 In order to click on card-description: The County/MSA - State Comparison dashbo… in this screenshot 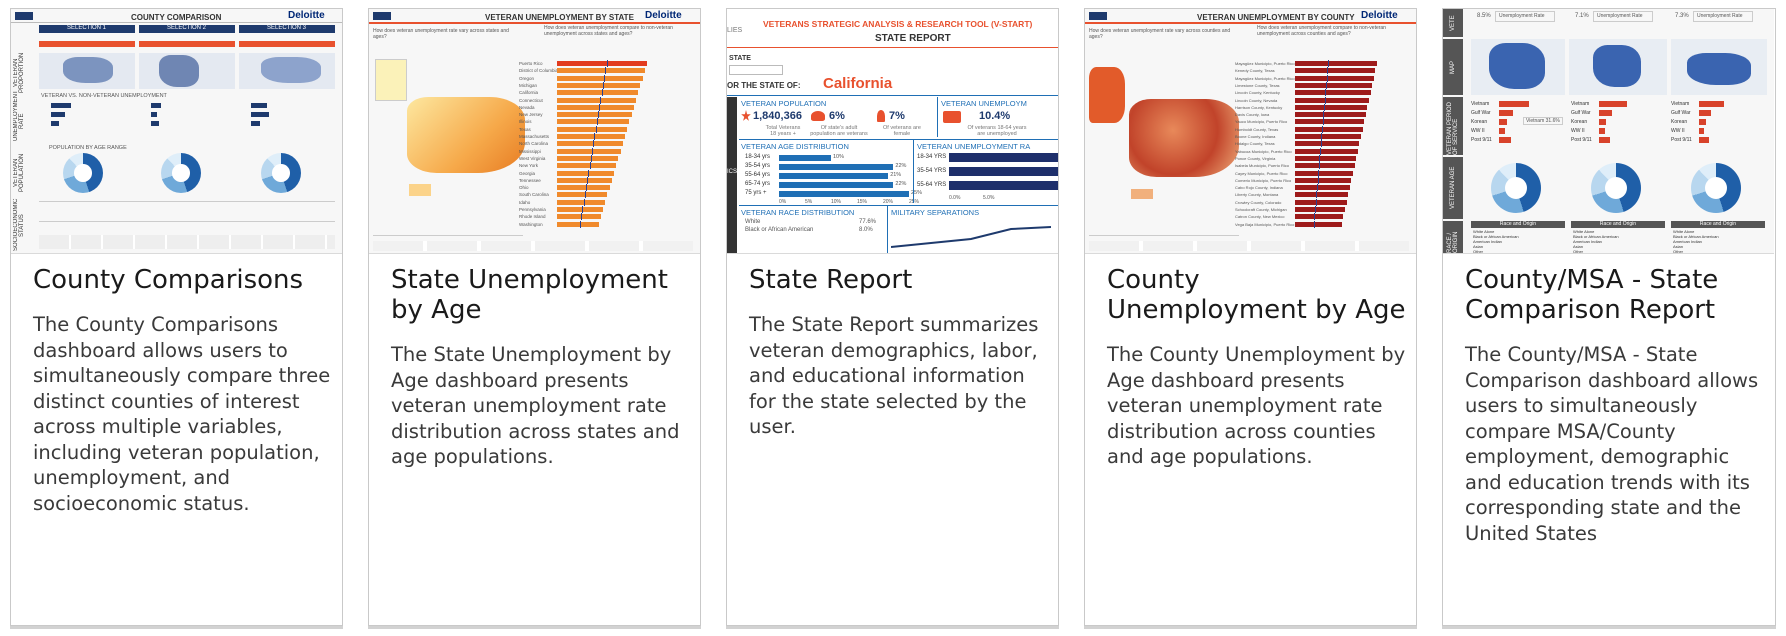, I will do `click(1612, 444)`.